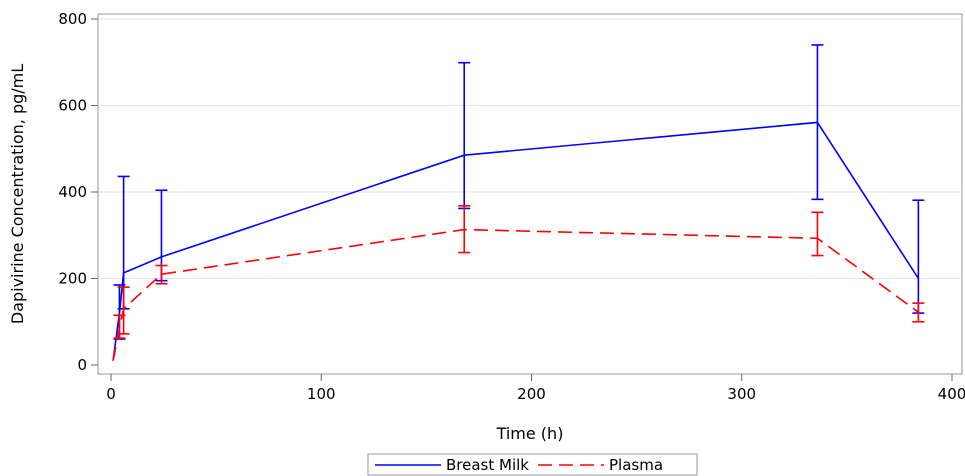 Image resolution: width=965 pixels, height=476 pixels. What do you see at coordinates (82, 365) in the screenshot?
I see `y-tick-label: 0` at bounding box center [82, 365].